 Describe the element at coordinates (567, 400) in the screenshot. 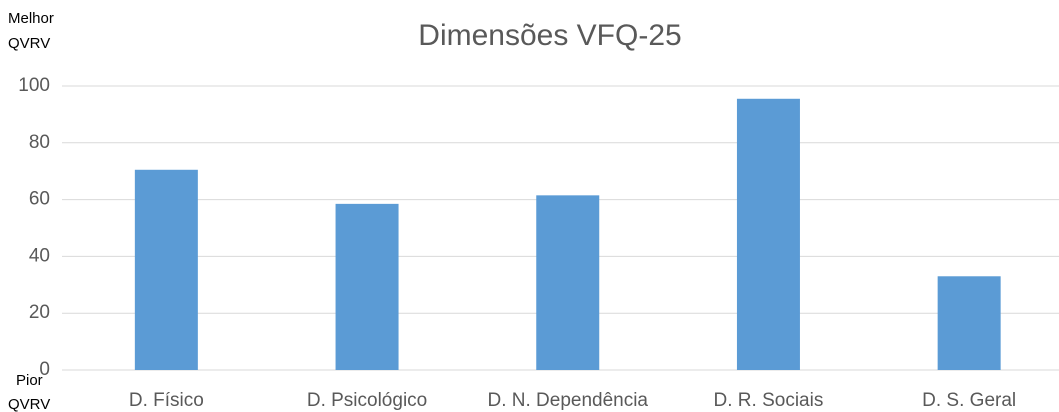

I see `x-tick-label: D. N. Dependência` at that location.